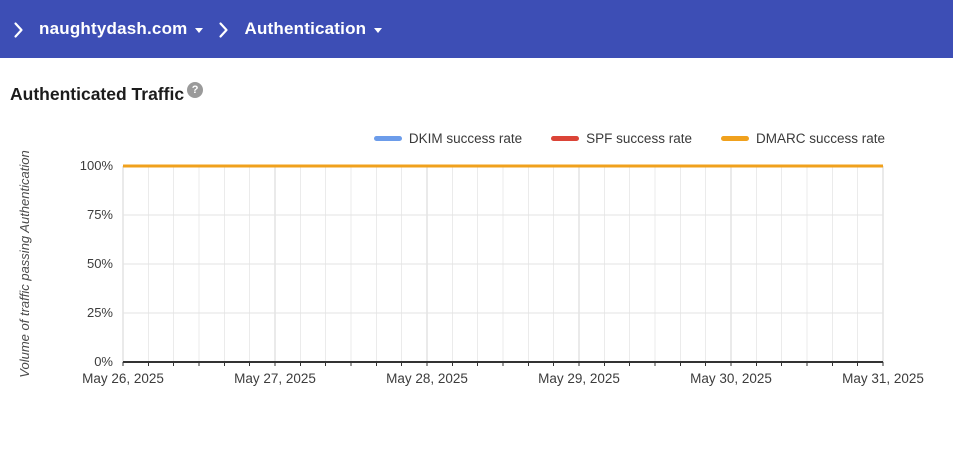 The width and height of the screenshot is (953, 450). I want to click on domain-dropdown: naughtydash.com, so click(121, 29).